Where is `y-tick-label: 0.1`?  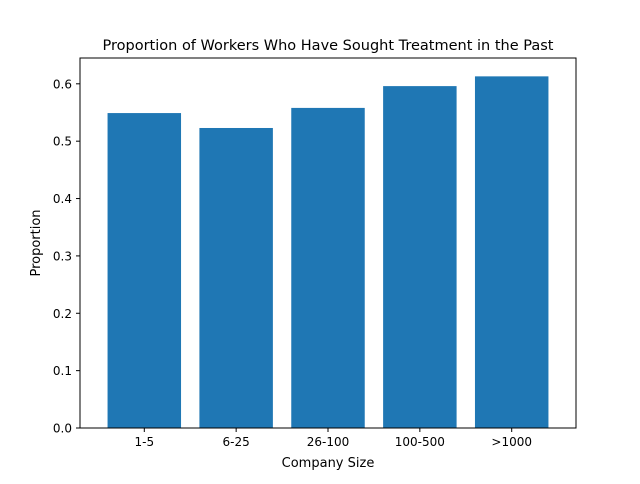
y-tick-label: 0.1 is located at coordinates (62, 371).